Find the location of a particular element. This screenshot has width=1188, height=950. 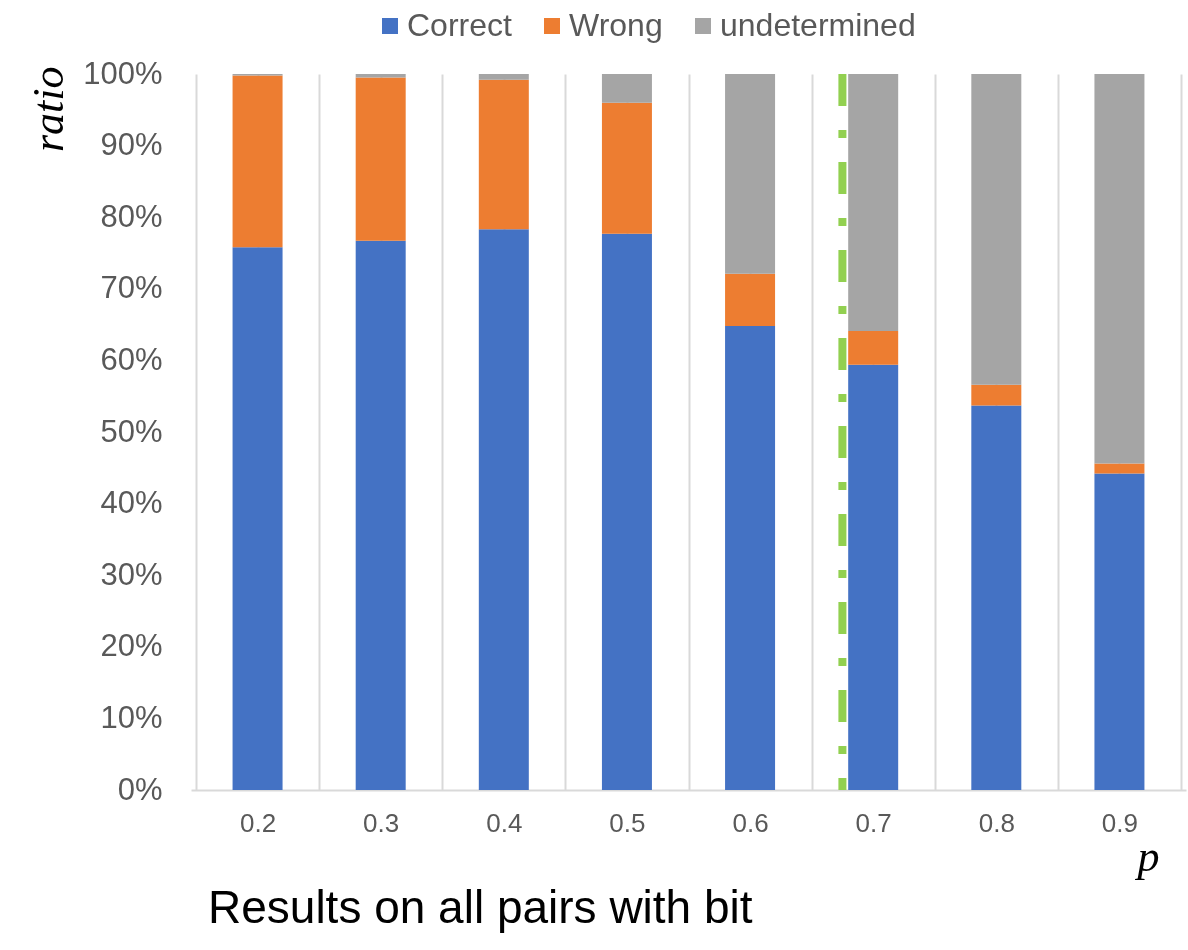

x-tick-label: 0.5 is located at coordinates (627, 822).